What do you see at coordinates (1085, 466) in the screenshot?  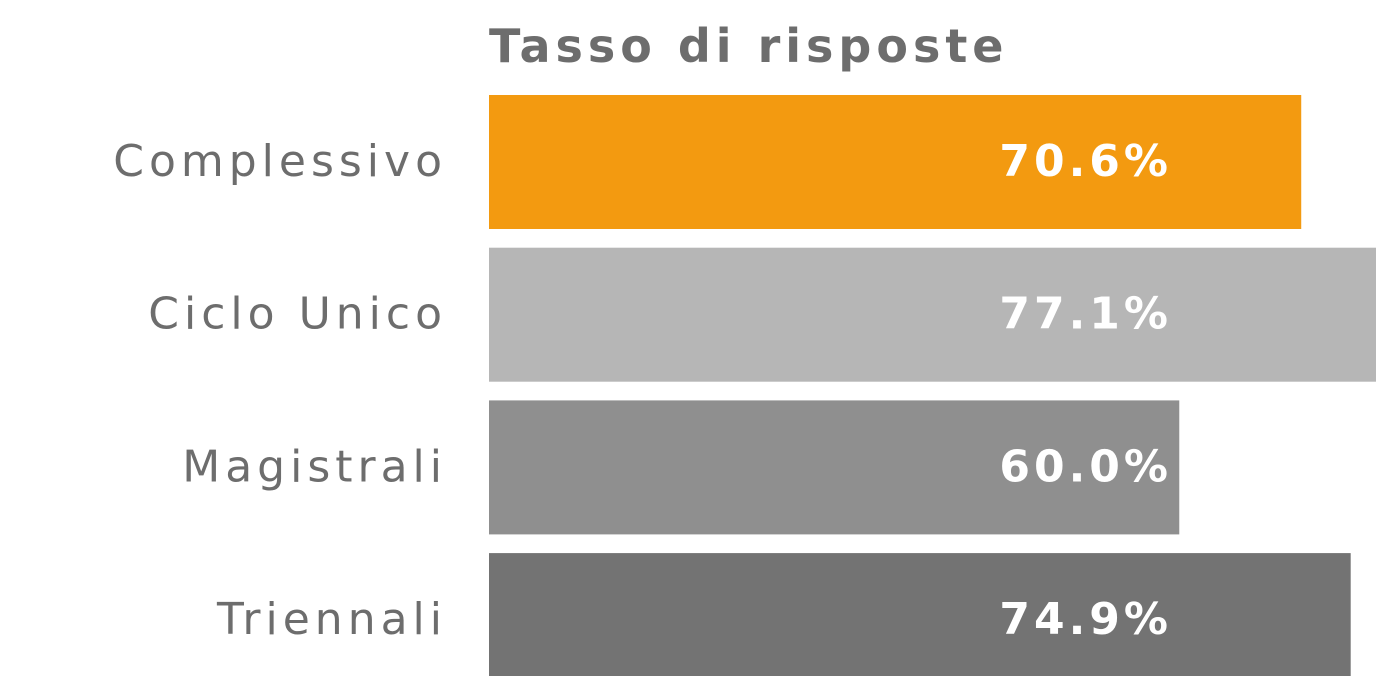 I see `value-label: 60.0%` at bounding box center [1085, 466].